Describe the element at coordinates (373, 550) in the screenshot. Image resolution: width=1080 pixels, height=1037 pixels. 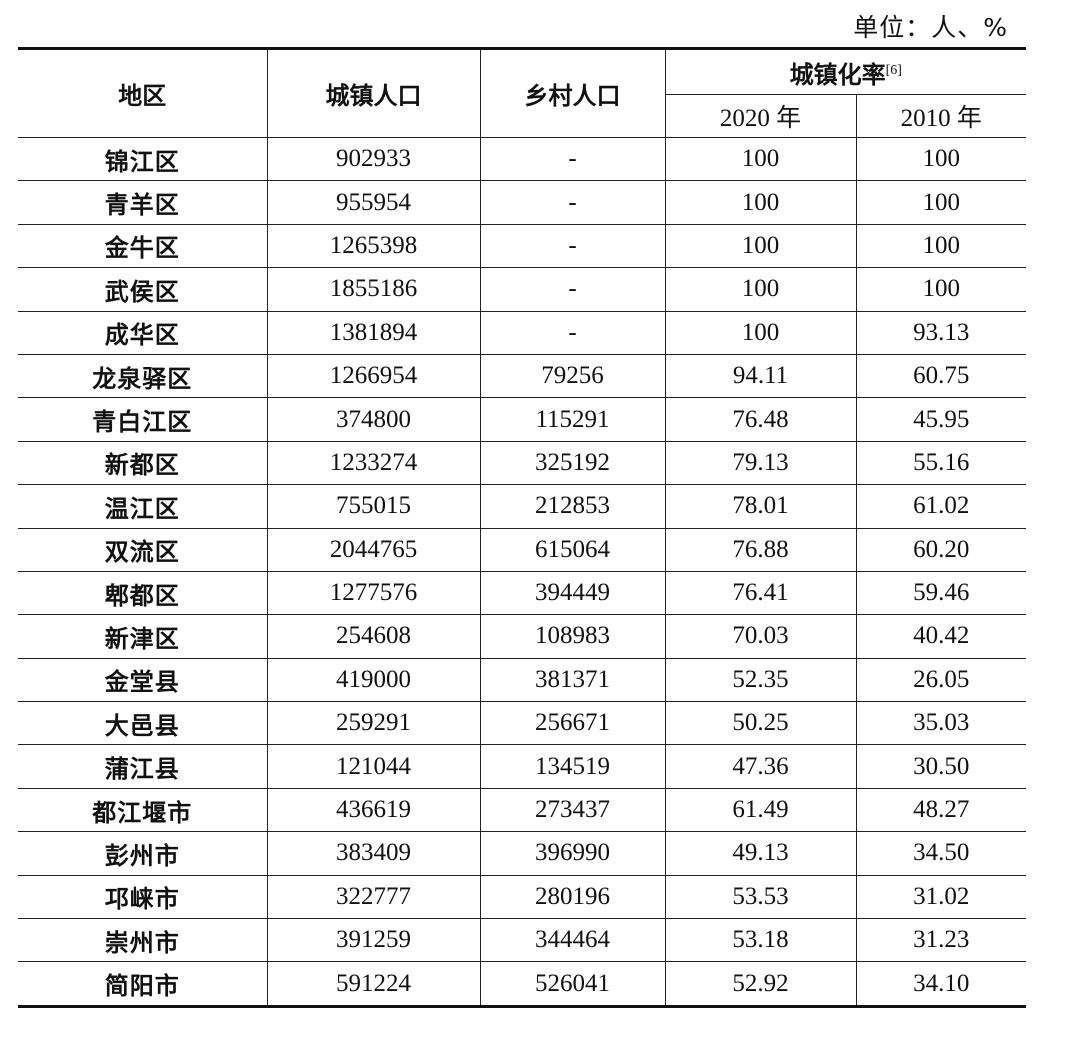
I see `cell-urban-population: 2044765` at that location.